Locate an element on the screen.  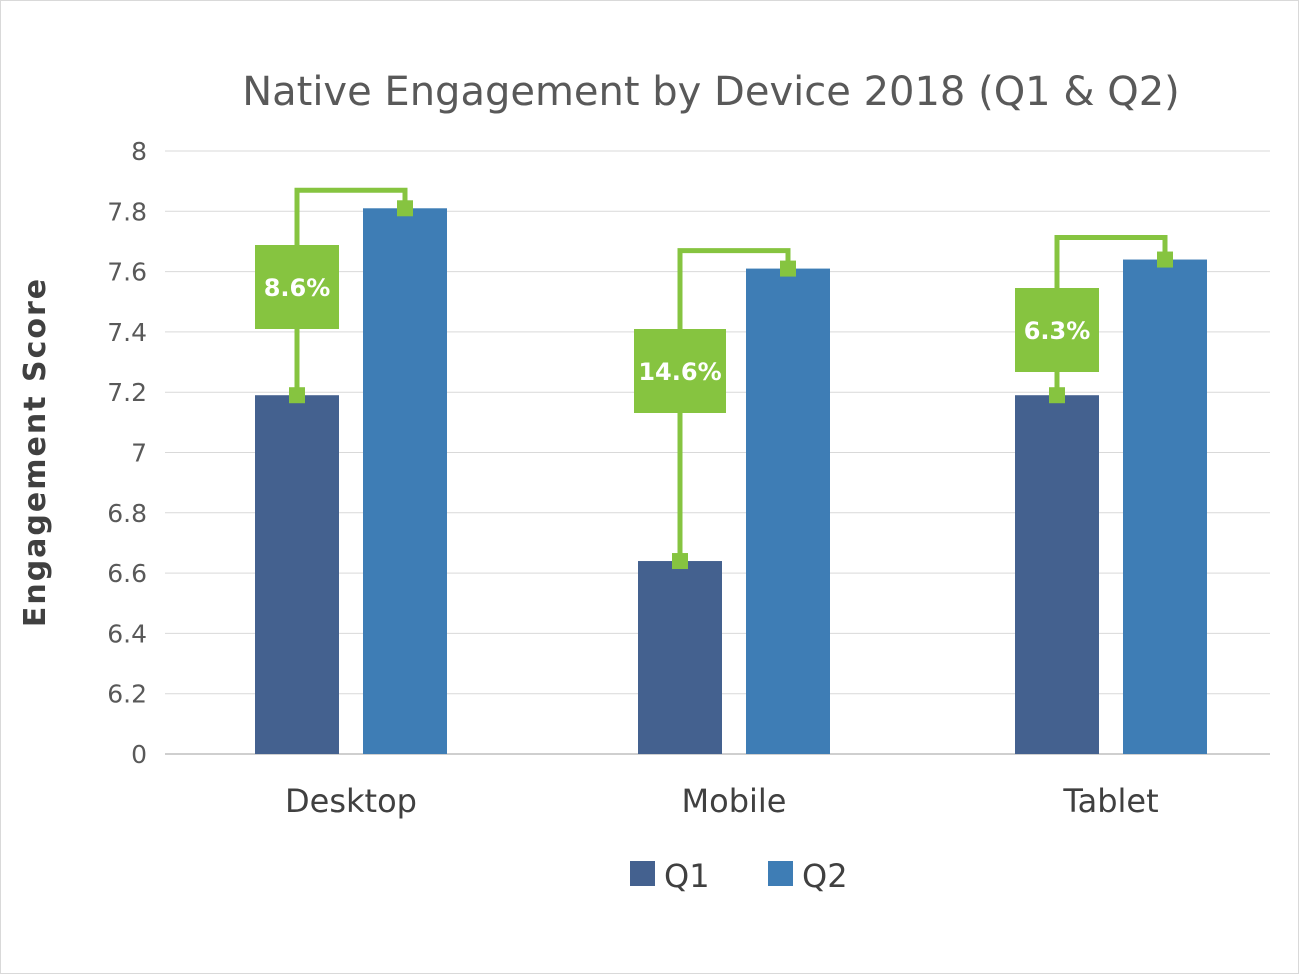
legend-item-q2: Q2 is located at coordinates (808, 876).